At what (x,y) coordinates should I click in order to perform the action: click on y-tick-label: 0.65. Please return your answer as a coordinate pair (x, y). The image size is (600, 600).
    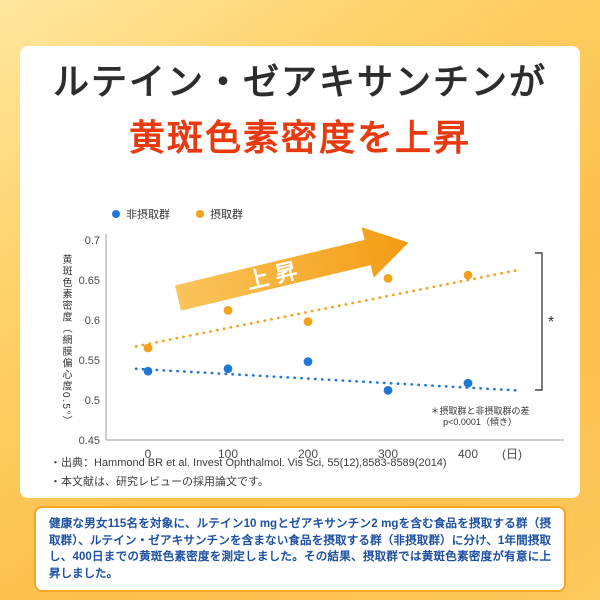
    Looking at the image, I should click on (89, 281).